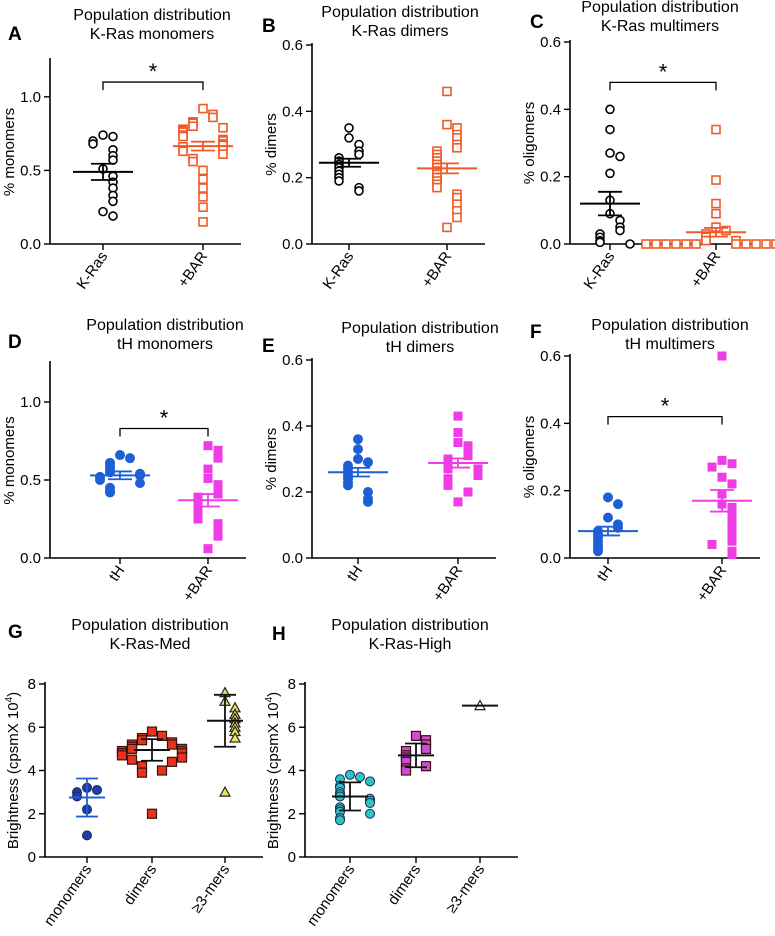 The height and width of the screenshot is (936, 775). What do you see at coordinates (420, 347) in the screenshot?
I see `panel-title-line: tH dimers` at bounding box center [420, 347].